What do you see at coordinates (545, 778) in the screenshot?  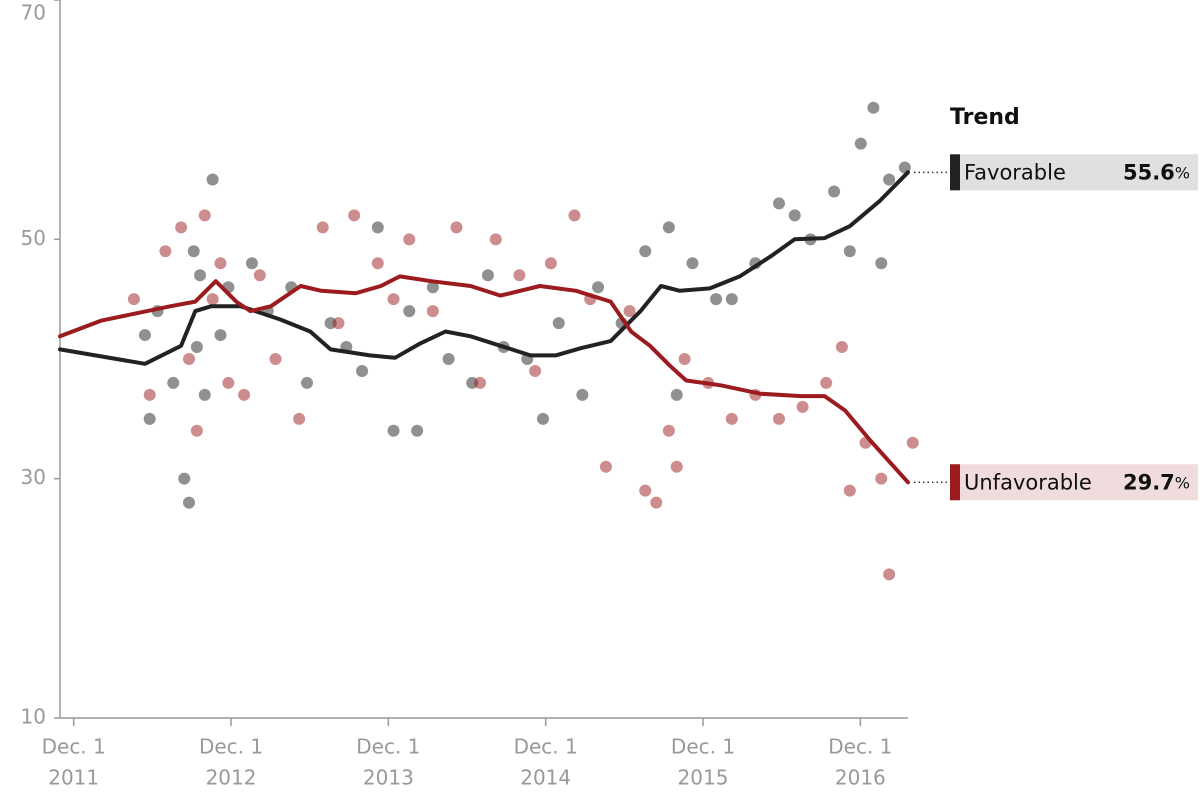 I see `x-tick-year: 2014` at bounding box center [545, 778].